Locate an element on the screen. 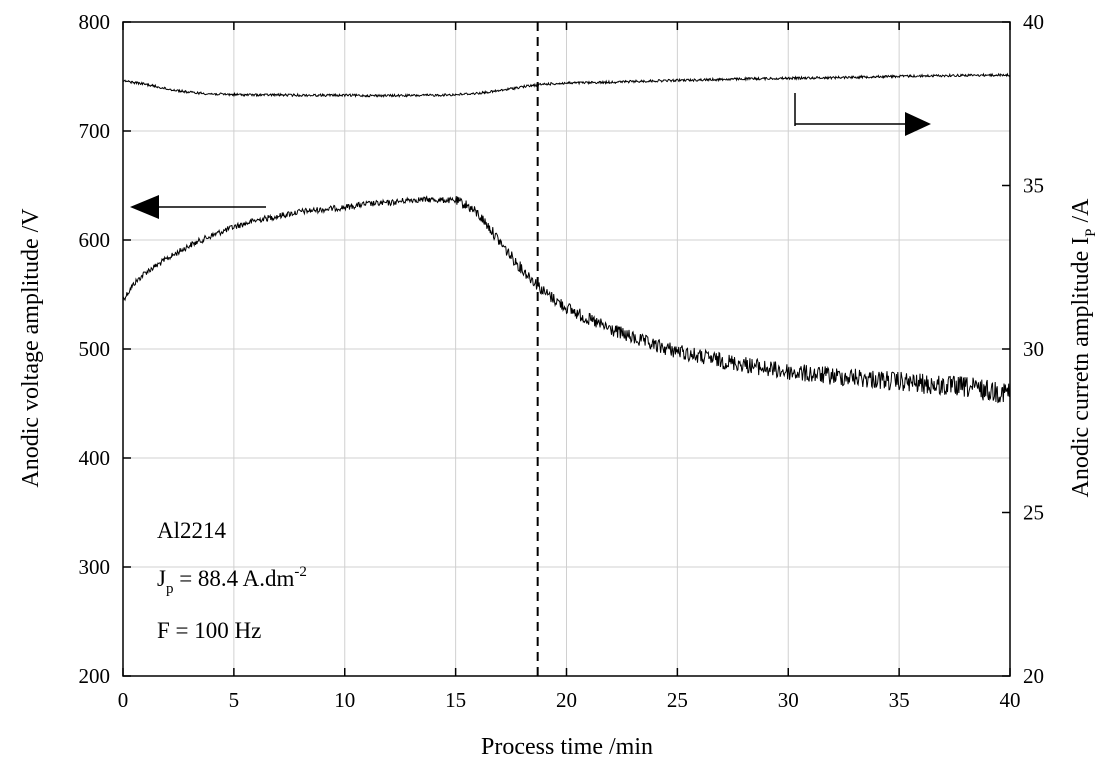 This screenshot has height=772, width=1112. y-left-tick-label: 300 is located at coordinates (95, 567).